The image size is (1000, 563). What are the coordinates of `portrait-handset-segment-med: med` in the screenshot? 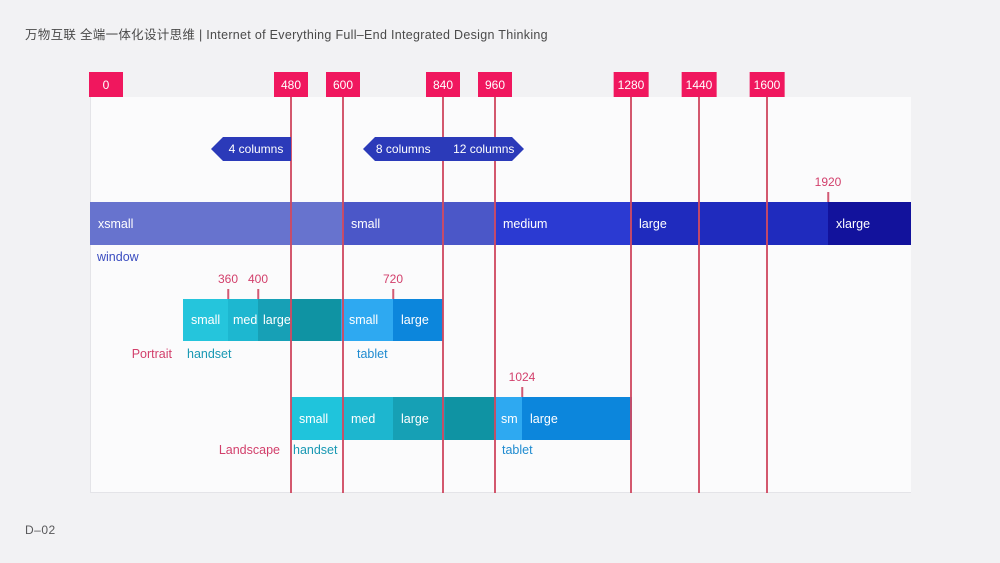 It's located at (243, 320).